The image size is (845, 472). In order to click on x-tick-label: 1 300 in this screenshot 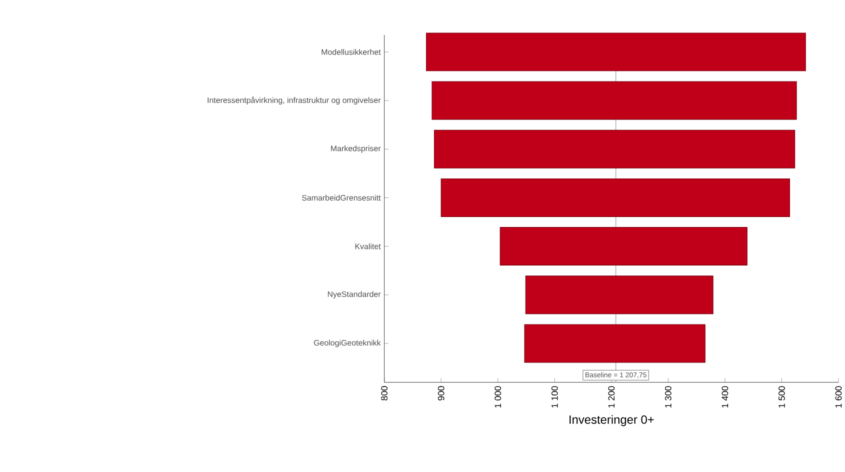, I will do `click(668, 397)`.